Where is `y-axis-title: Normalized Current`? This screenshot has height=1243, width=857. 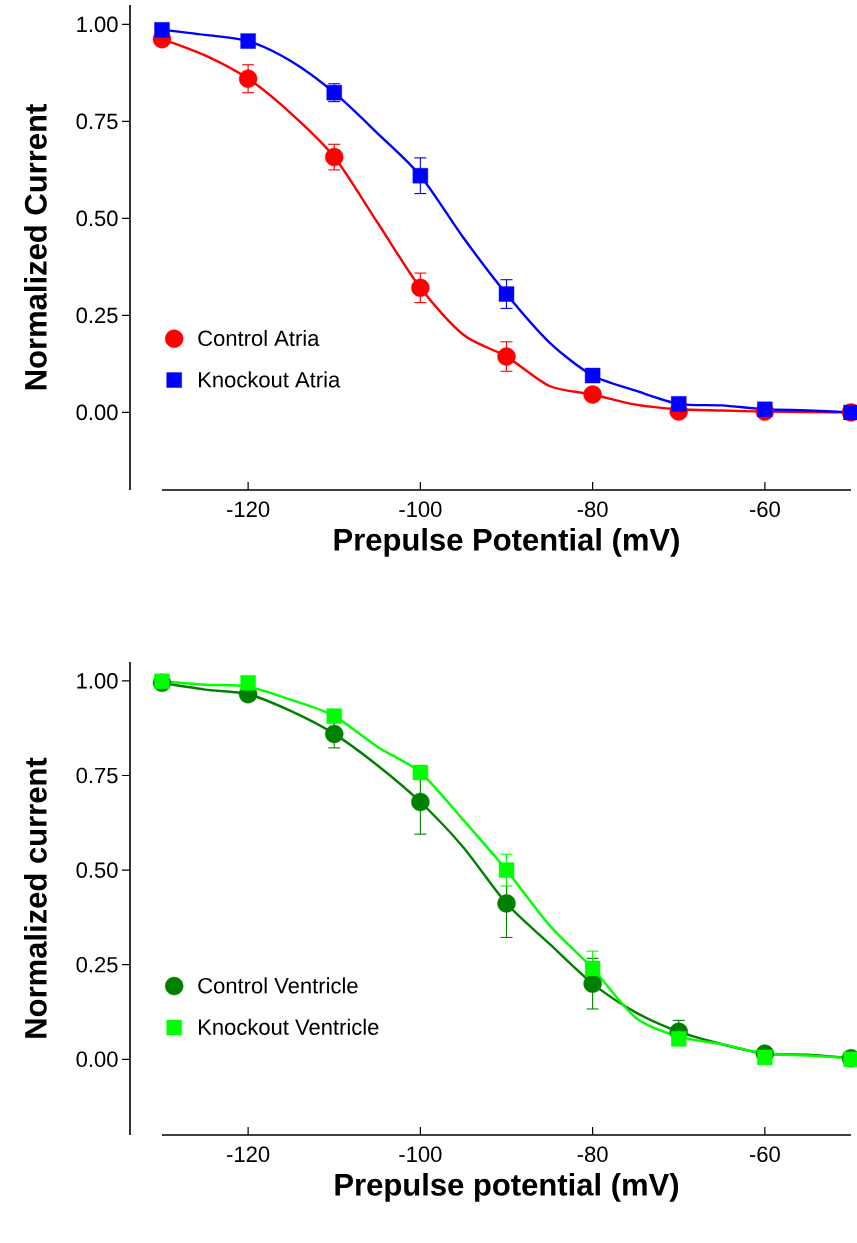
y-axis-title: Normalized Current is located at coordinates (35, 247).